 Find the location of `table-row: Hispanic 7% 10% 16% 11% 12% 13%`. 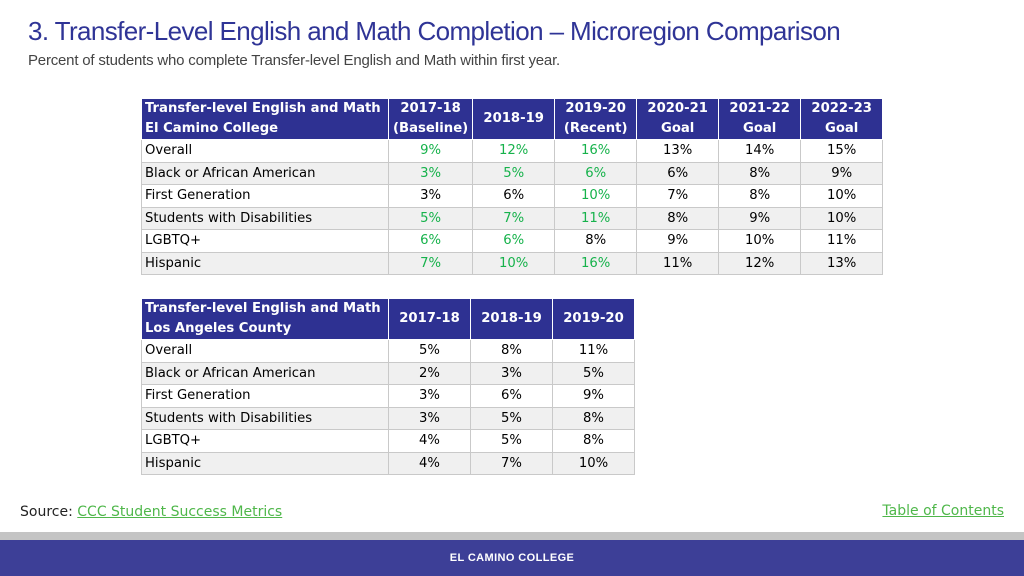

table-row: Hispanic 7% 10% 16% 11% 12% 13% is located at coordinates (512, 263).